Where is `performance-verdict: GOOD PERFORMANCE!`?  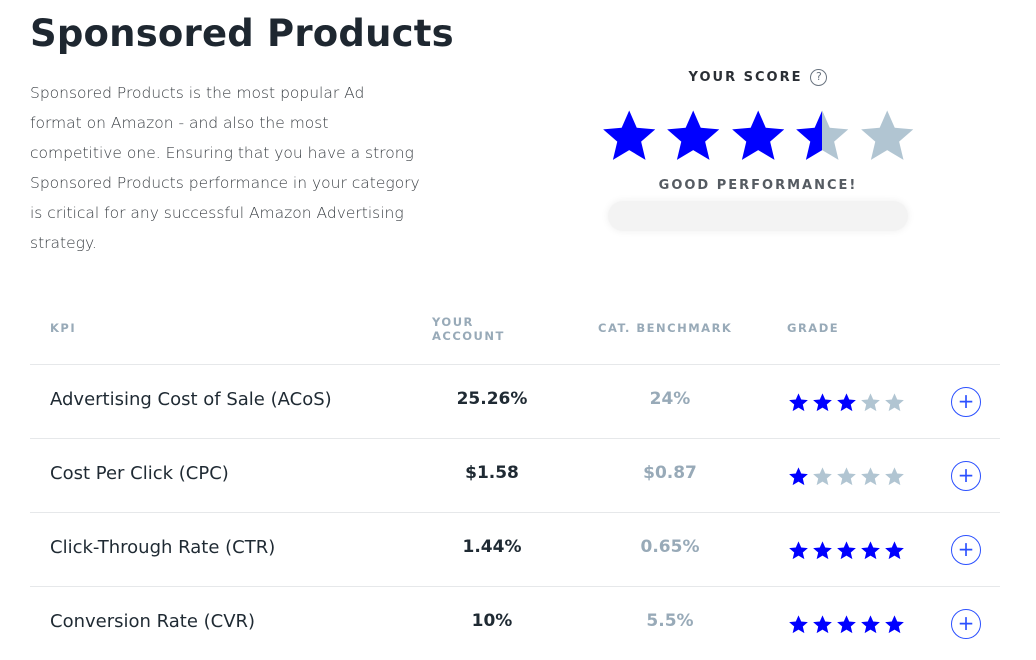 performance-verdict: GOOD PERFORMANCE! is located at coordinates (758, 185).